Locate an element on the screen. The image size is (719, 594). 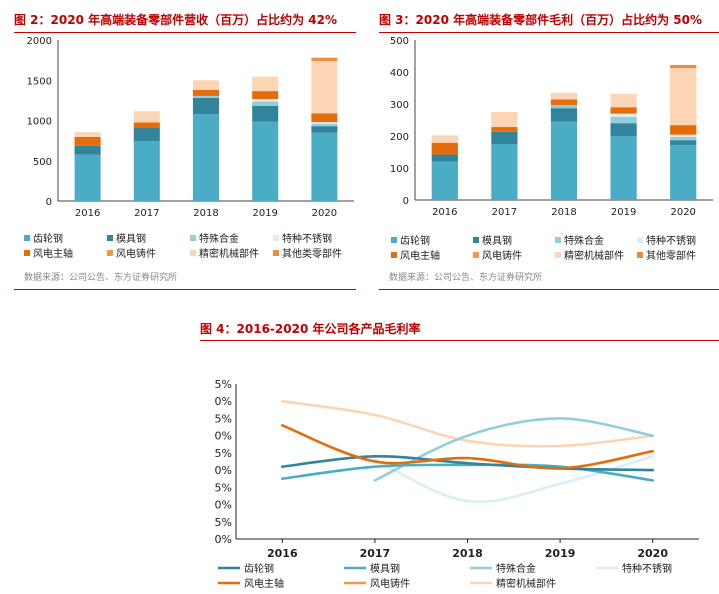
fig2-legend-label: 风电铸件 is located at coordinates (136, 253).